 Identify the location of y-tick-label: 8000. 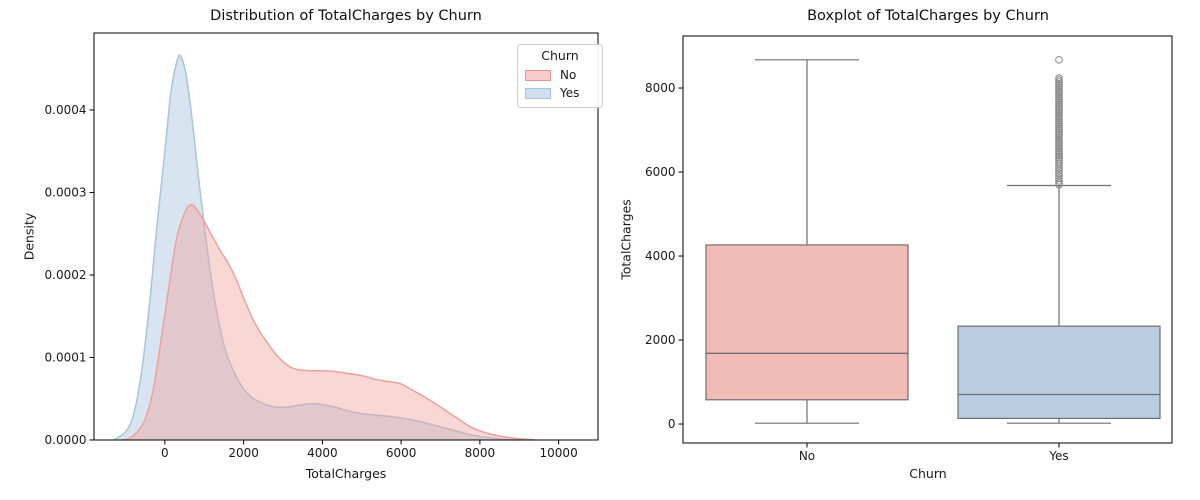
(660, 88).